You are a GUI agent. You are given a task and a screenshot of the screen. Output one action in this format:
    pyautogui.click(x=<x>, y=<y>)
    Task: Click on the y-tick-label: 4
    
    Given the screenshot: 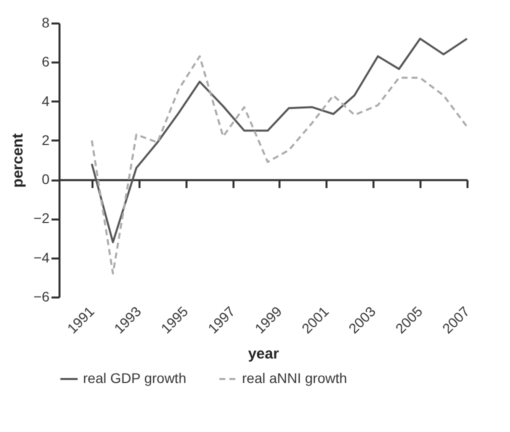 What is the action you would take?
    pyautogui.click(x=46, y=100)
    